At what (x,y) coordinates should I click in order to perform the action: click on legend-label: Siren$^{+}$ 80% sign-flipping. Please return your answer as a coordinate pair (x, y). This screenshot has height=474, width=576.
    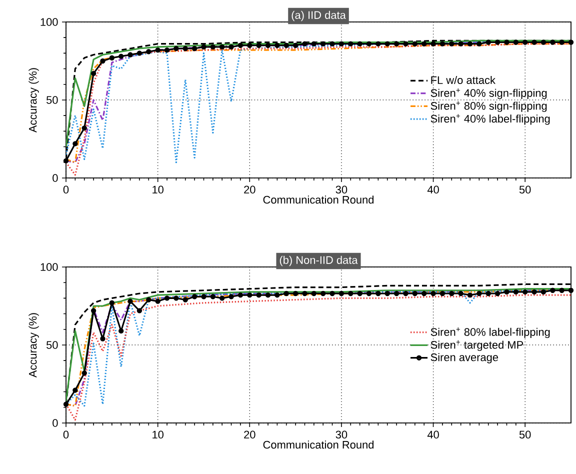
    Looking at the image, I should click on (488, 106).